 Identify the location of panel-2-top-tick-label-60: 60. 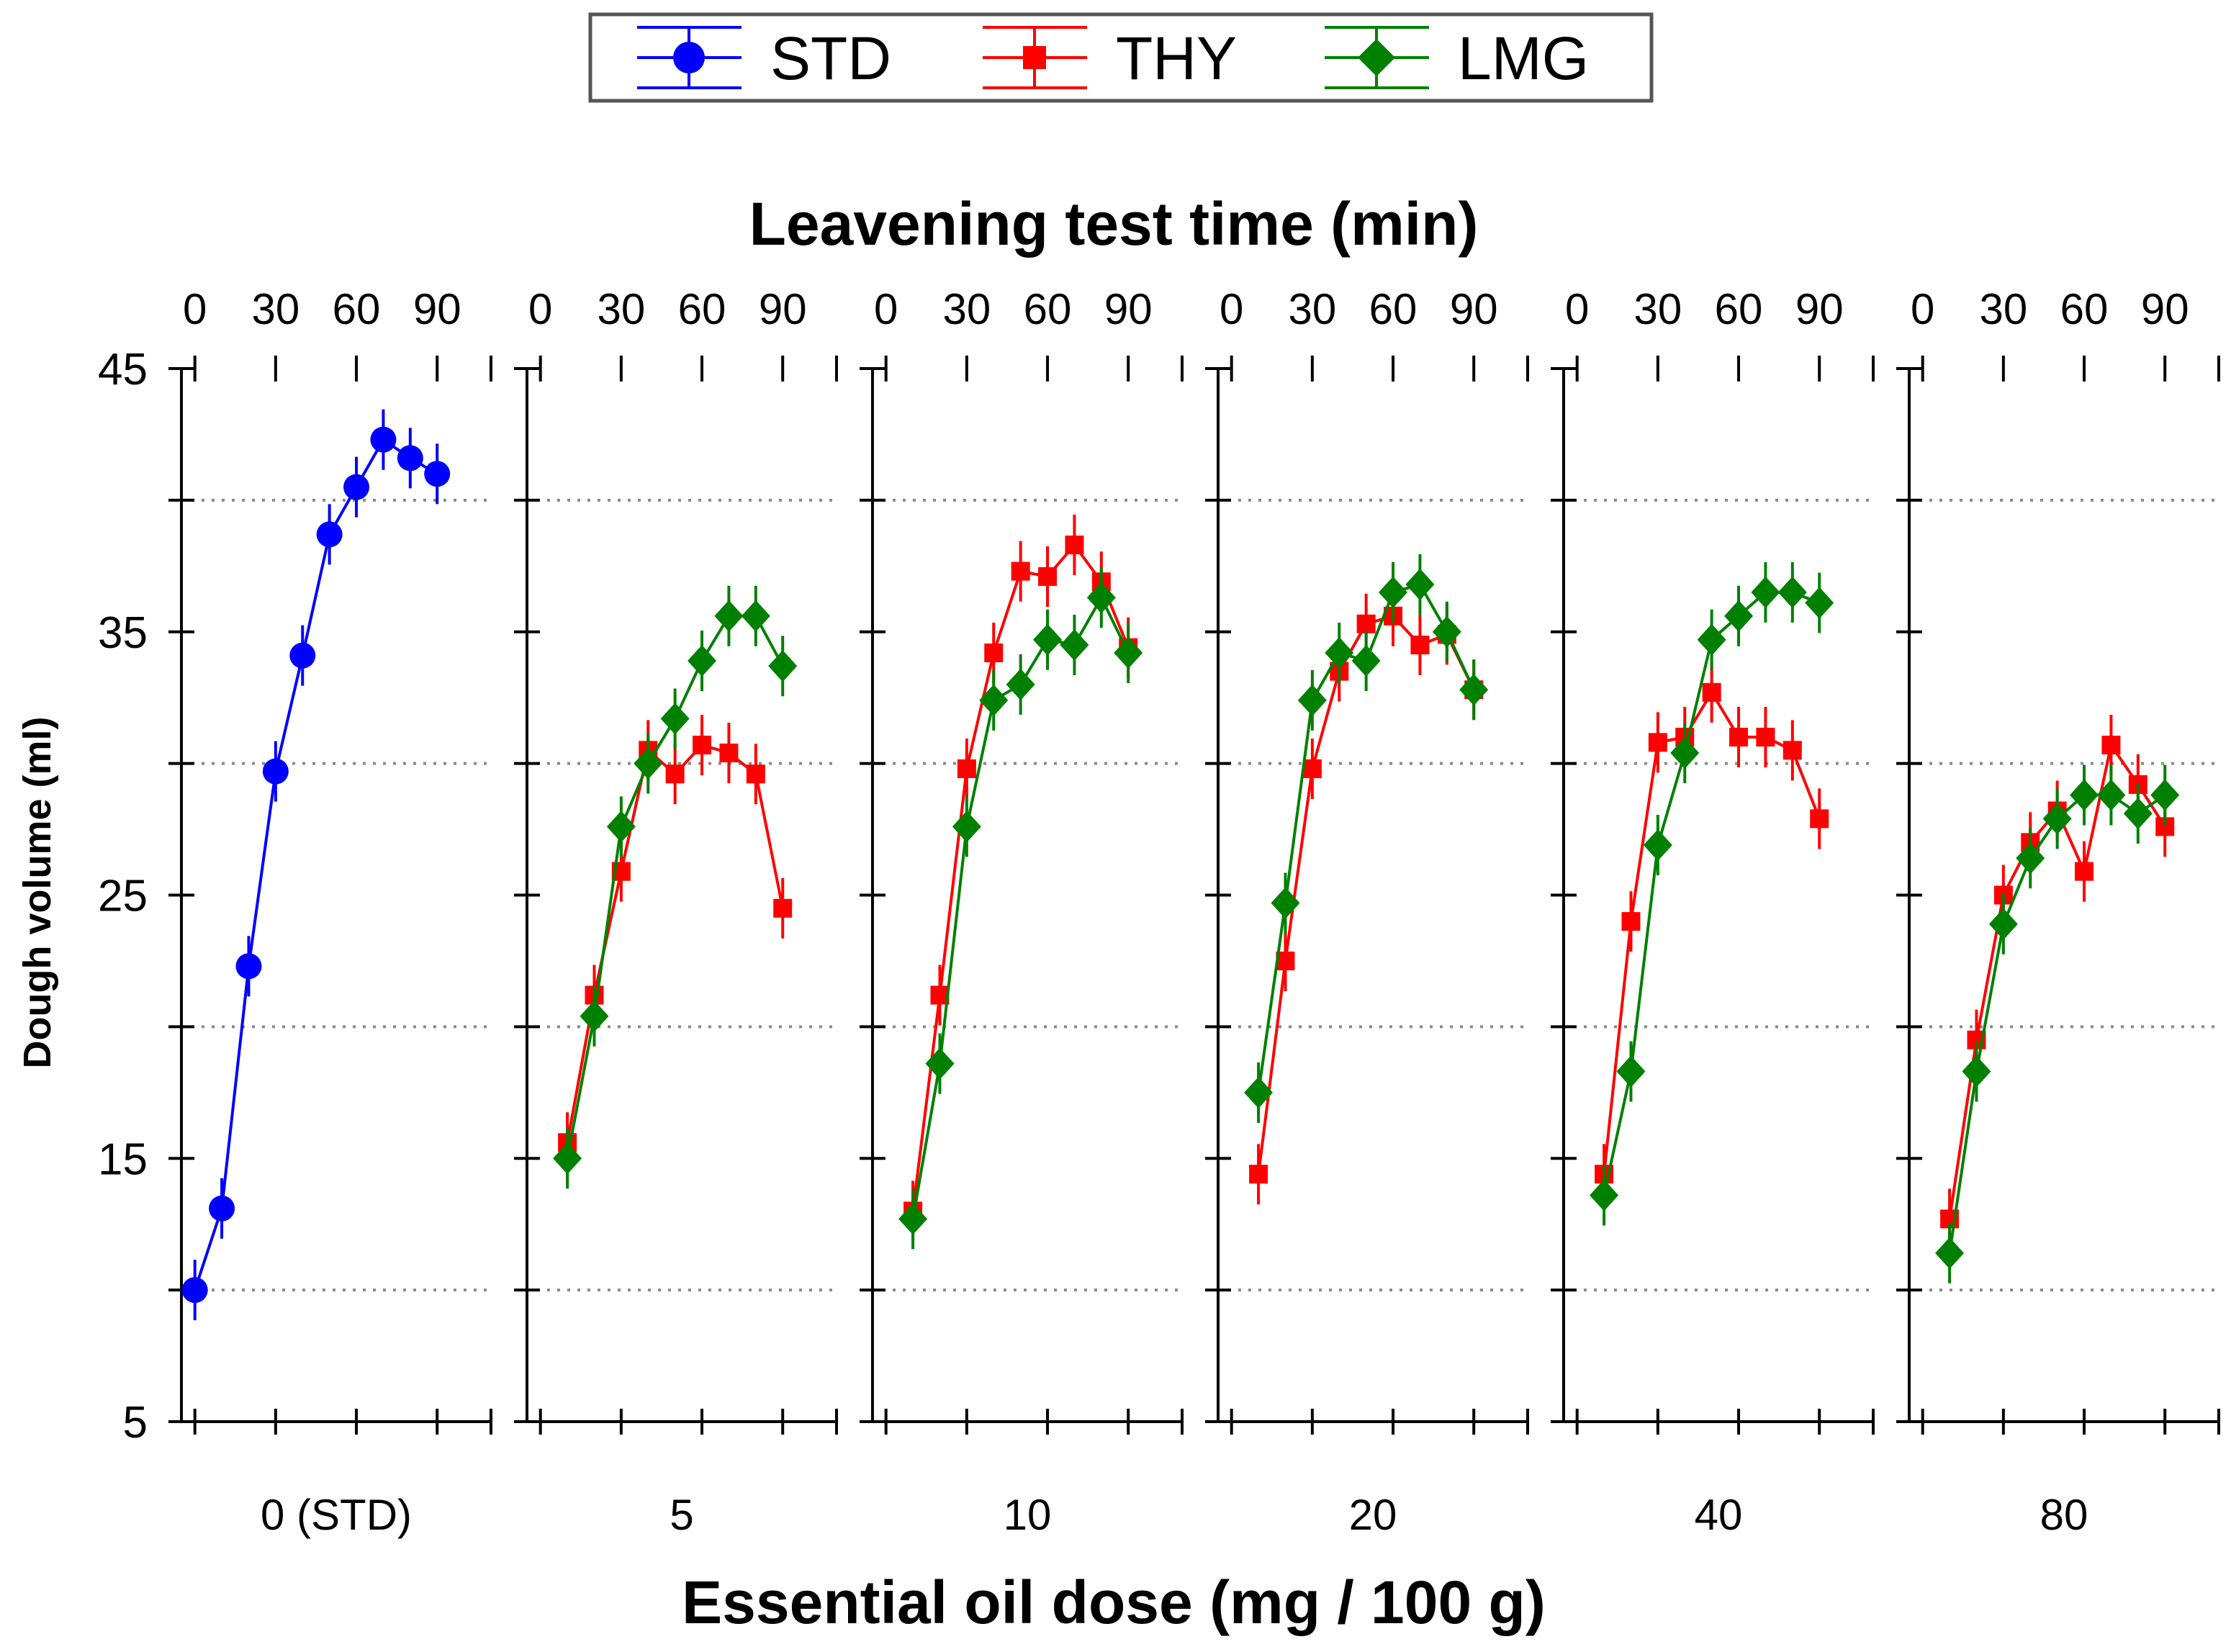
(1048, 309).